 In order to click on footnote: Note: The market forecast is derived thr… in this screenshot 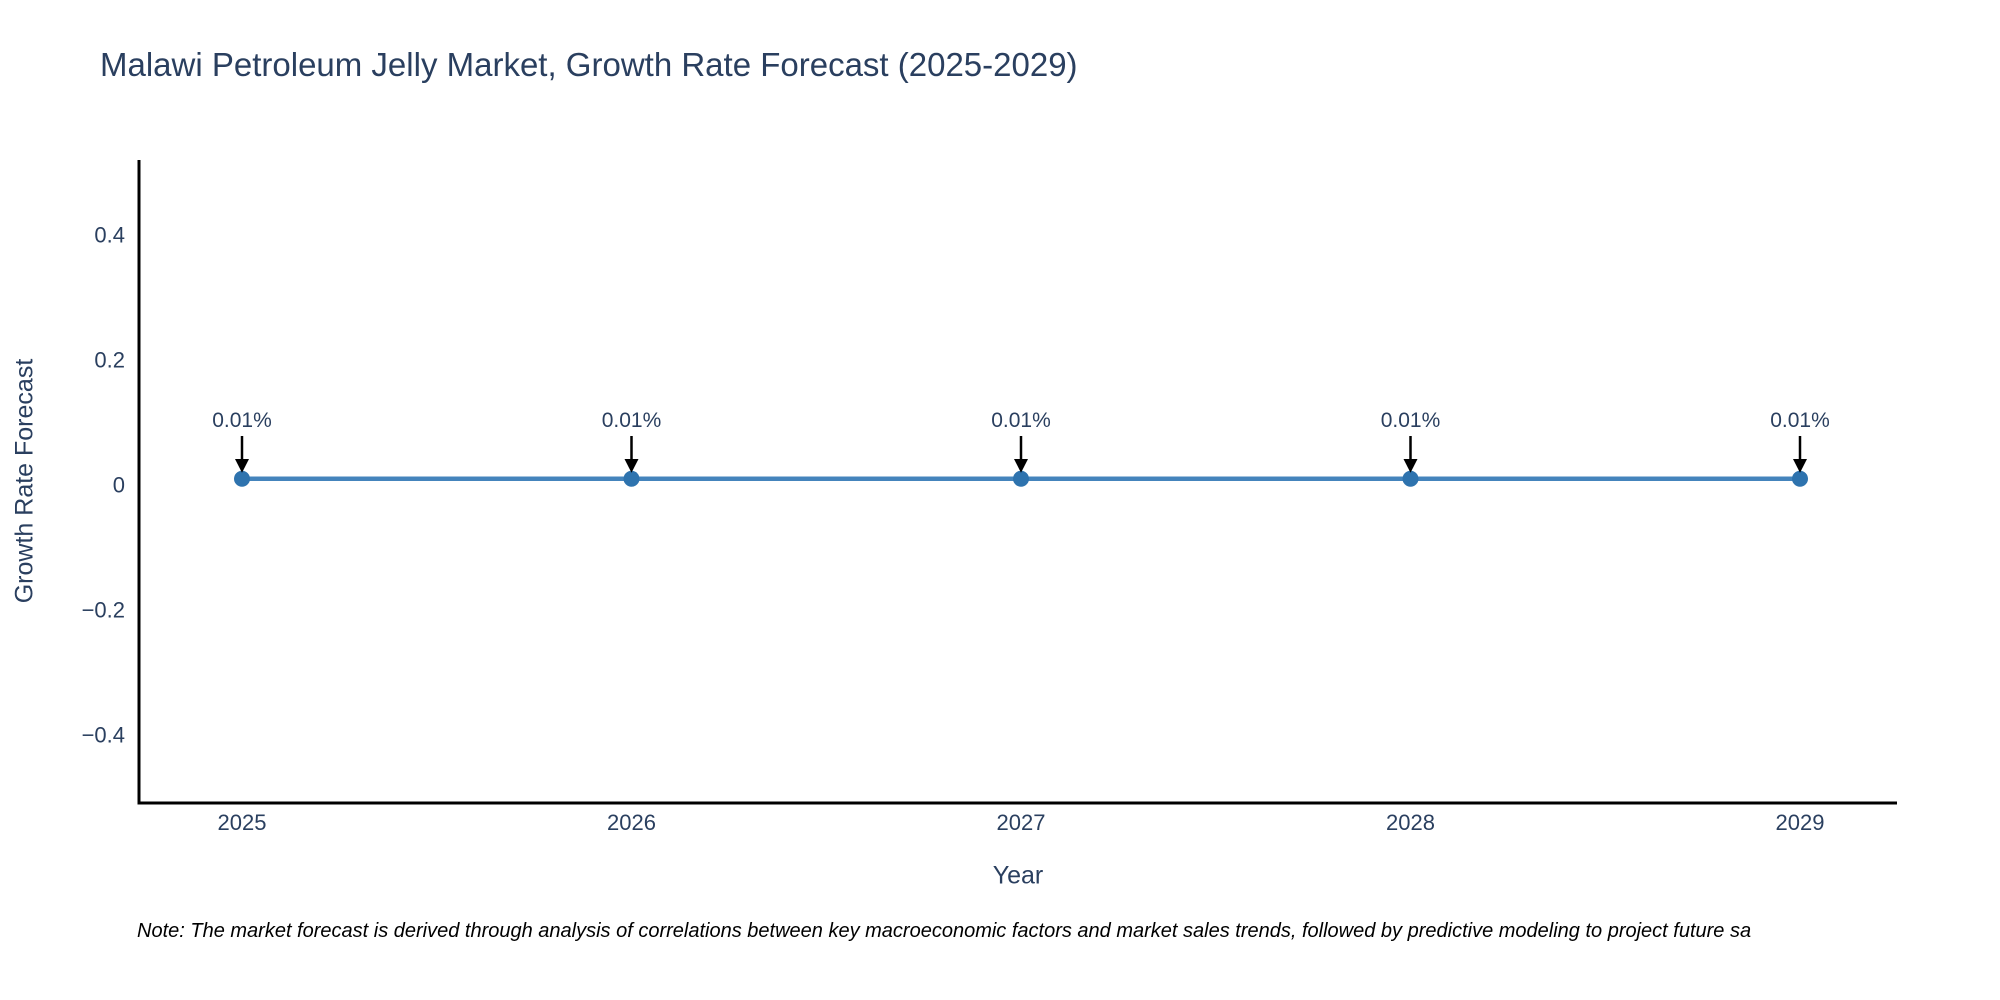, I will do `click(944, 931)`.